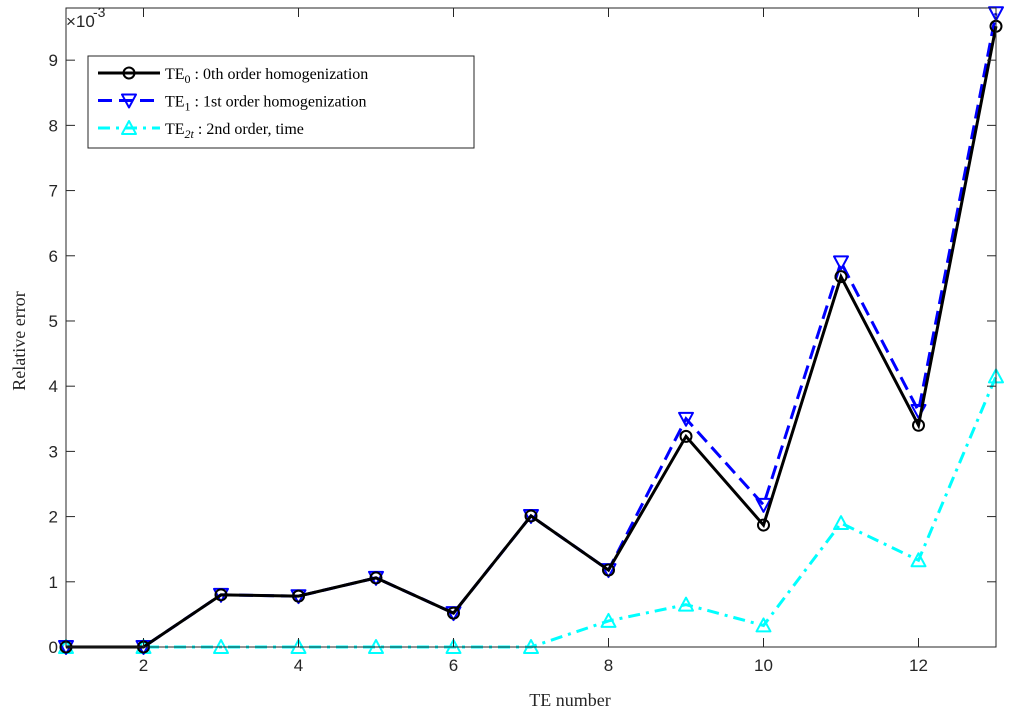  I want to click on x-tick-label: 4, so click(298, 665).